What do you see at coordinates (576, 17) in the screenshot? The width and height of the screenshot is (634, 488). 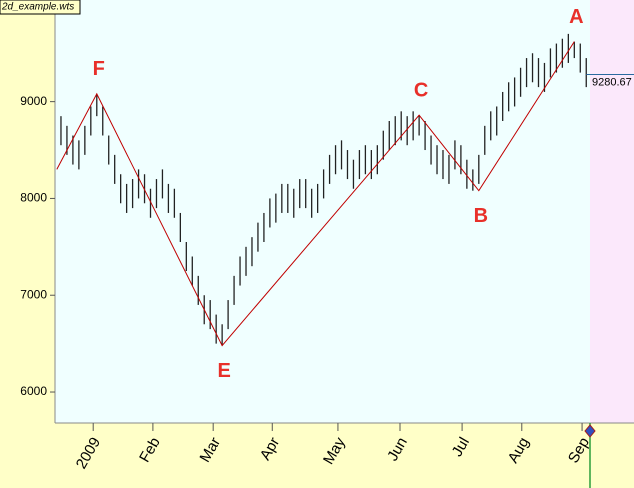 I see `wave-label: A` at bounding box center [576, 17].